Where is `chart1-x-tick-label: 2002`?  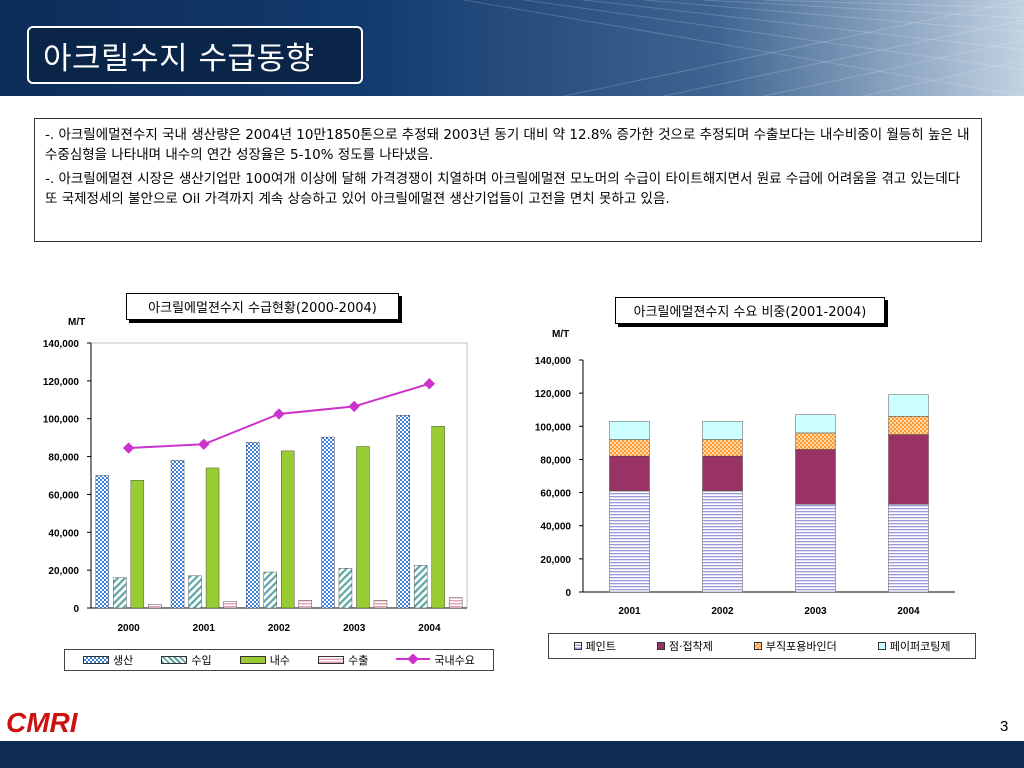
chart1-x-tick-label: 2002 is located at coordinates (279, 628).